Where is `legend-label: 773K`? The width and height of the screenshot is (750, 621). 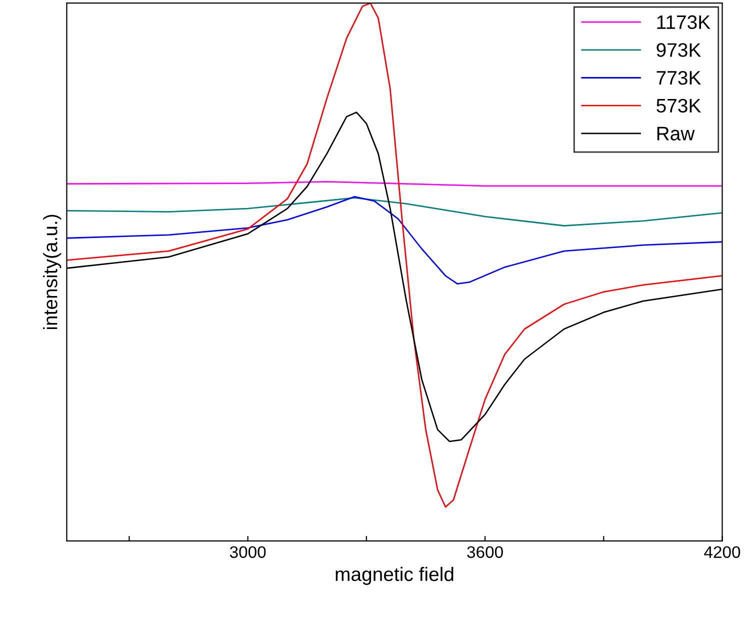
legend-label: 773K is located at coordinates (678, 77).